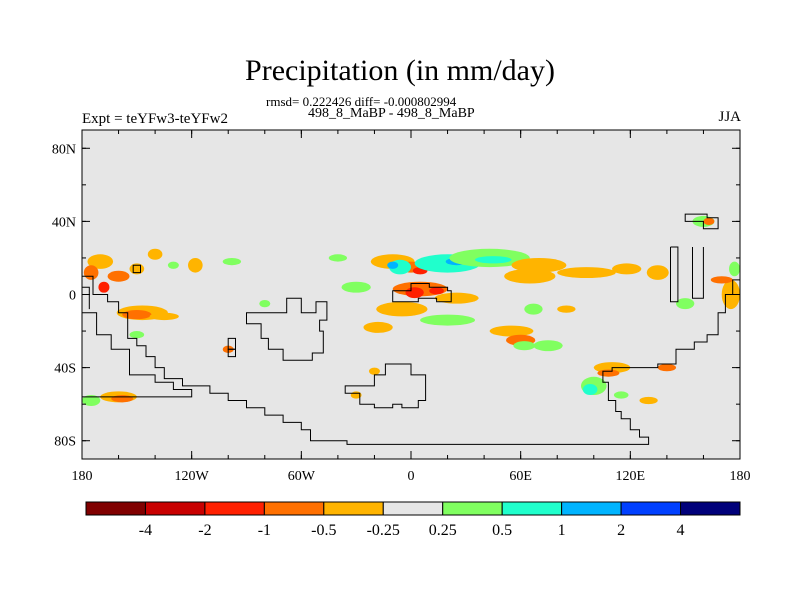 The height and width of the screenshot is (600, 800). I want to click on x-tick-label: 120E, so click(631, 476).